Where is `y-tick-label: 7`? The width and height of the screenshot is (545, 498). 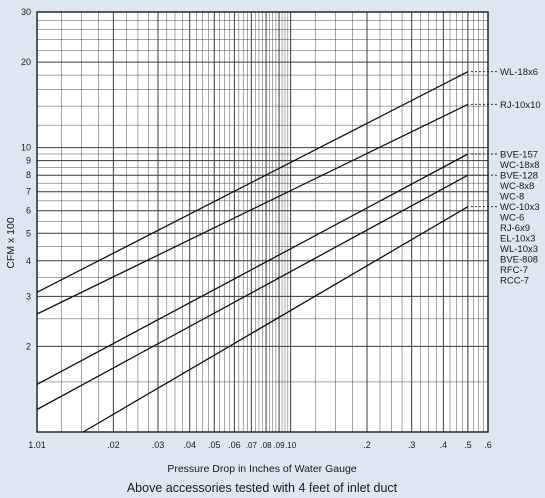 y-tick-label: 7 is located at coordinates (28, 192).